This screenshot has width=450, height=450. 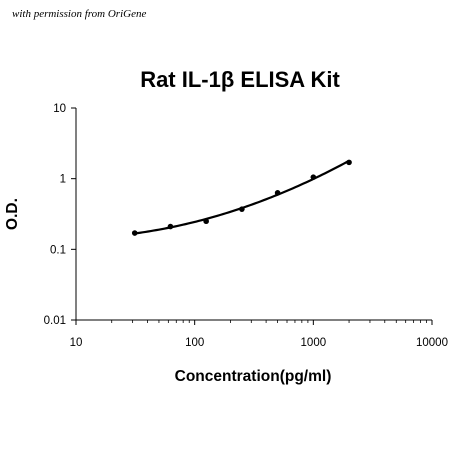 I want to click on y-tick-label: 1, so click(x=63, y=180).